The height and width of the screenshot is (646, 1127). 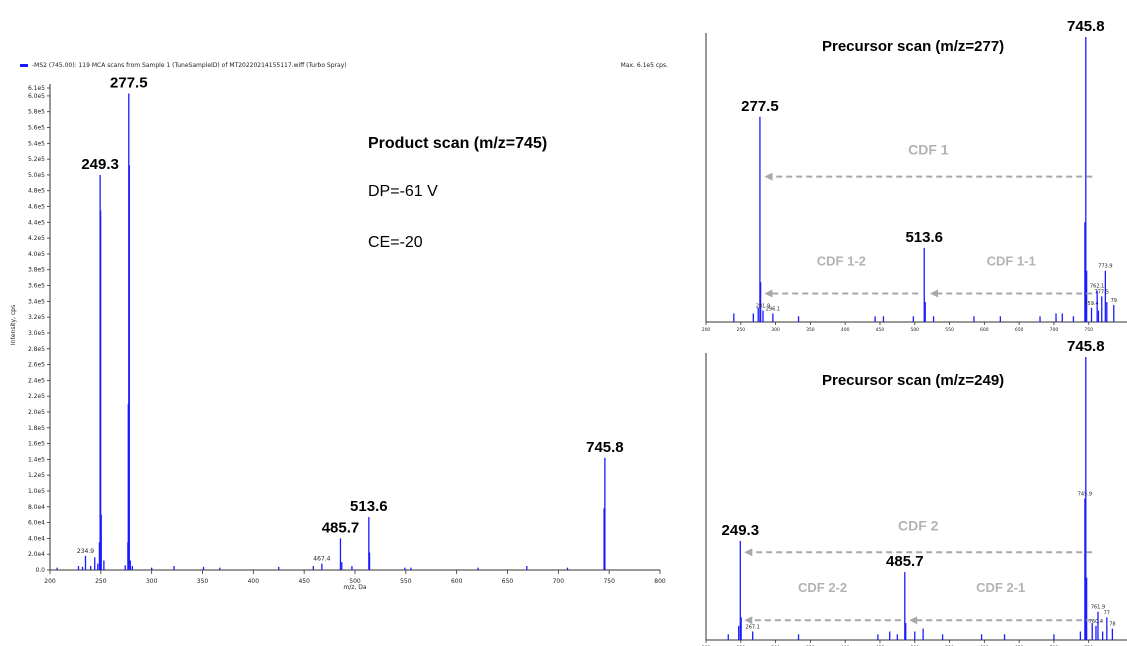 I want to click on minor-peak-label: 467.4, so click(x=321, y=559).